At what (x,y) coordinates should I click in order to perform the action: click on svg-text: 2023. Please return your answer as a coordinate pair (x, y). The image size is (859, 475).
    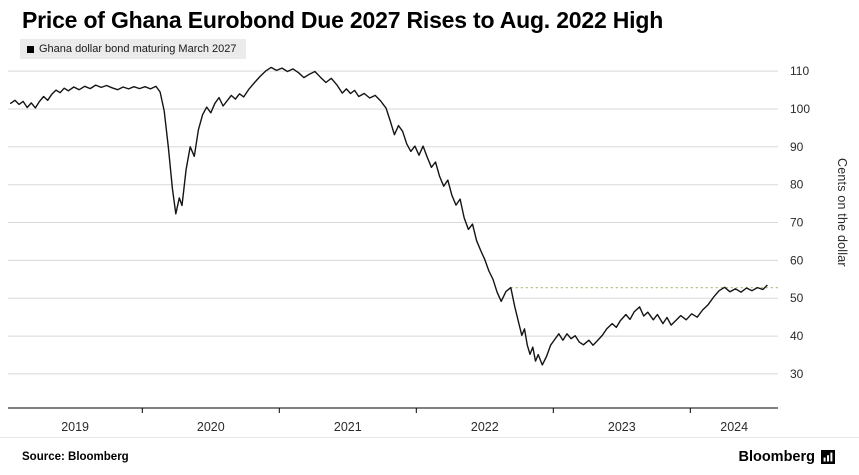
    Looking at the image, I should click on (622, 427).